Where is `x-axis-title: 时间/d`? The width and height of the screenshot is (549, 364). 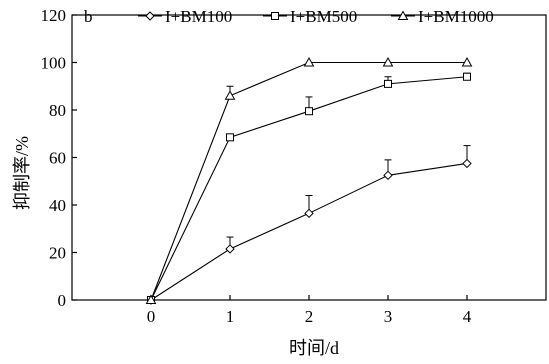
x-axis-title: 时间/d is located at coordinates (314, 348).